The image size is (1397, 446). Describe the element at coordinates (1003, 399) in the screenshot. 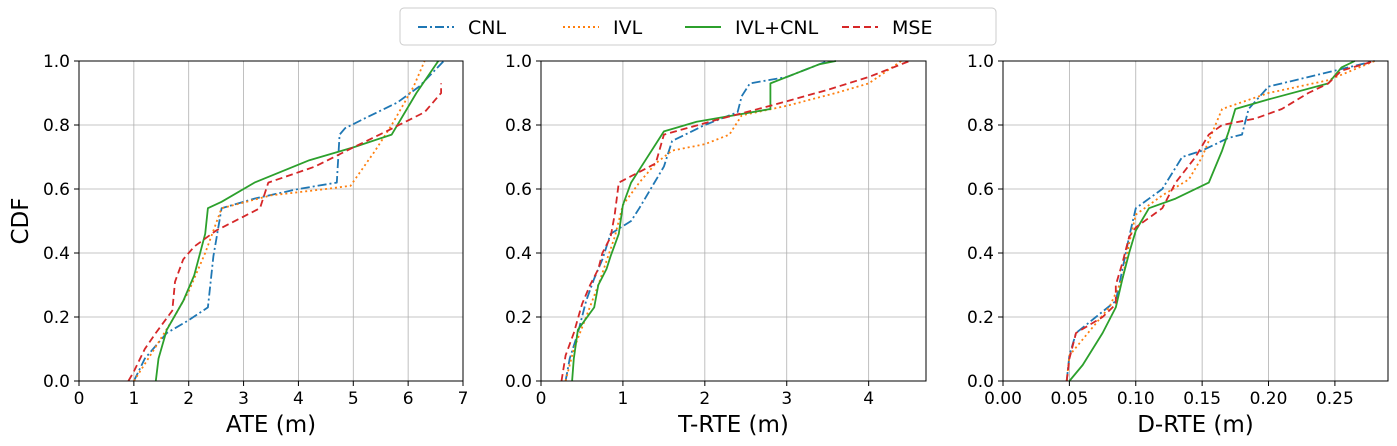

I see `x-tick-label: 0.00` at that location.